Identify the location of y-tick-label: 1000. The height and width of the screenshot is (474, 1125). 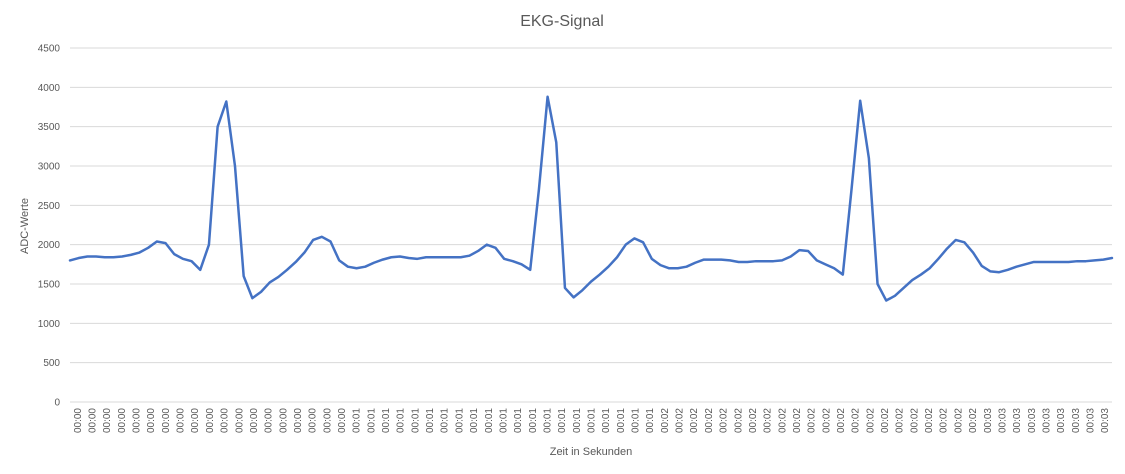
(49, 324).